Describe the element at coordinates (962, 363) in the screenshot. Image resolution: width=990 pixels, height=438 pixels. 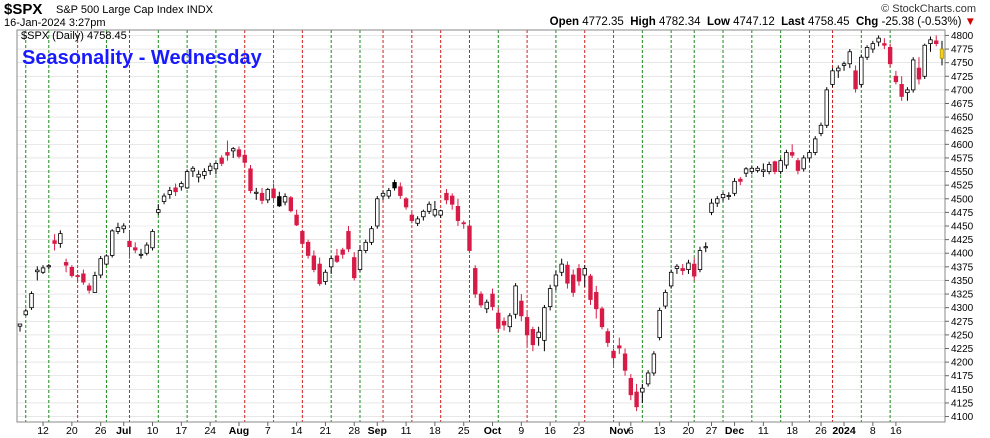
I see `y-tick-label: 4200` at that location.